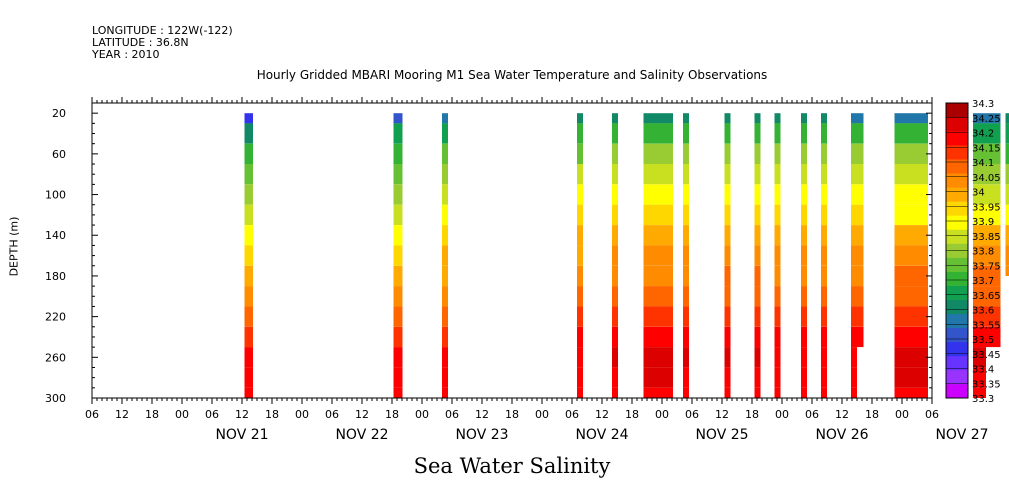 The width and height of the screenshot is (1009, 504). I want to click on y-tick-label: 140, so click(55, 235).